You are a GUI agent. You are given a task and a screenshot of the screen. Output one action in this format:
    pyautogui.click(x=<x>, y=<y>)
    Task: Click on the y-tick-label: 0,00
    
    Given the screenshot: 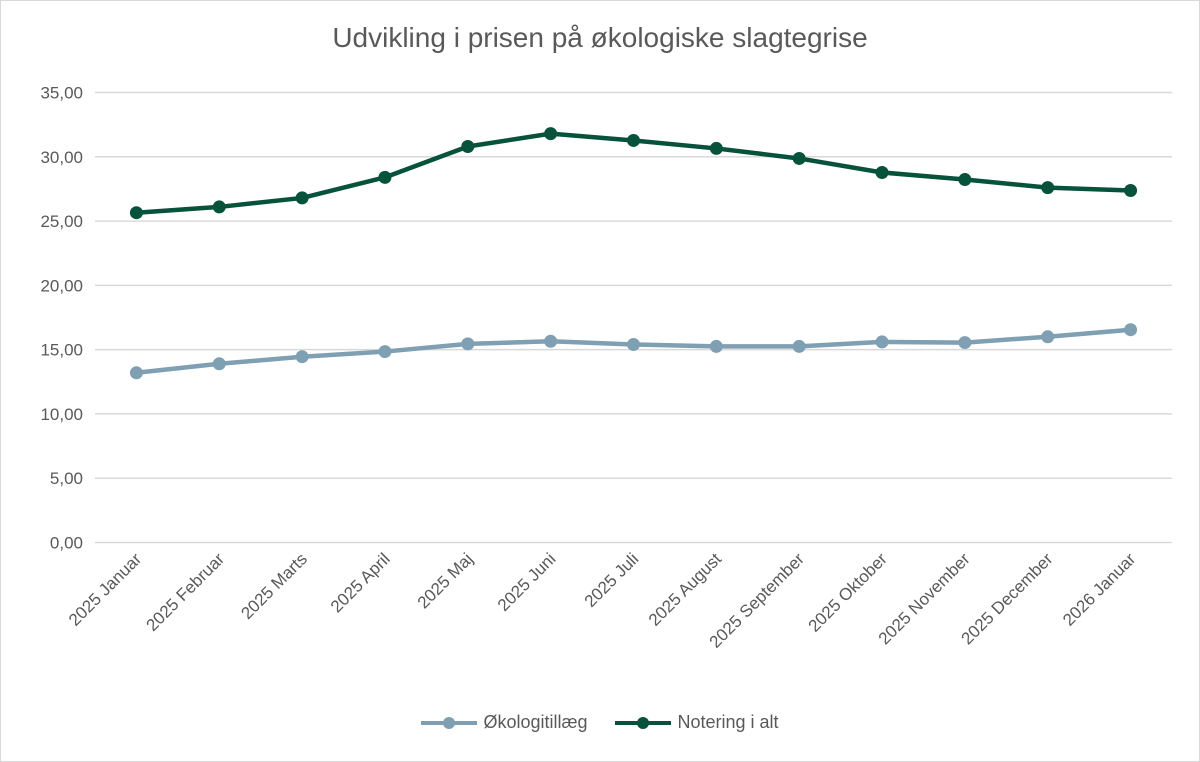 What is the action you would take?
    pyautogui.click(x=66, y=543)
    